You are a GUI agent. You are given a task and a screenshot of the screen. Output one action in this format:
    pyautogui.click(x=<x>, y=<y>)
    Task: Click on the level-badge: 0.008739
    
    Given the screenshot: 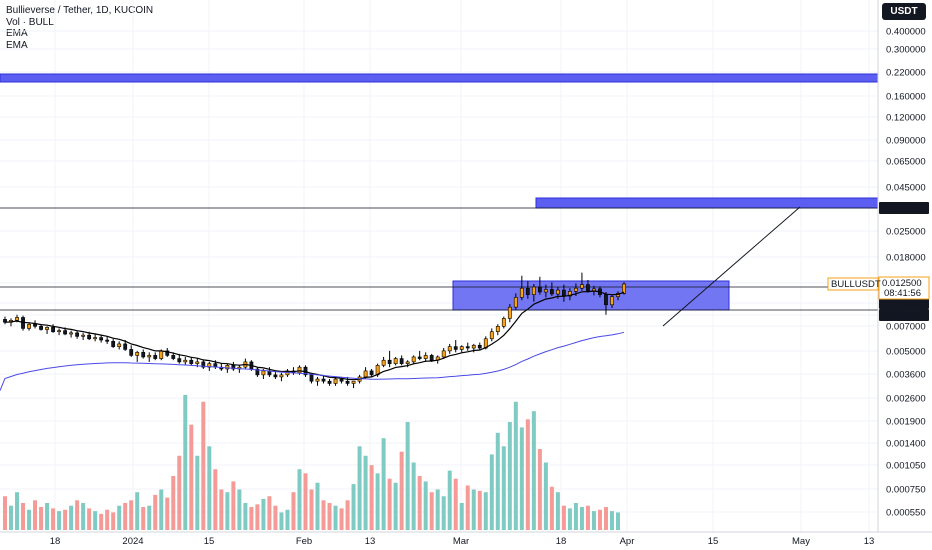 What is the action you would take?
    pyautogui.click(x=902, y=316)
    